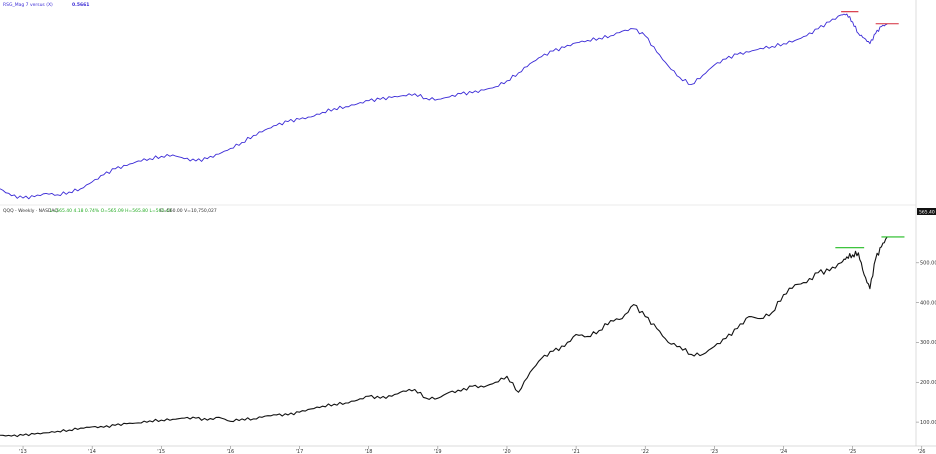  What do you see at coordinates (645, 451) in the screenshot?
I see `x-tick-label: '22` at bounding box center [645, 451].